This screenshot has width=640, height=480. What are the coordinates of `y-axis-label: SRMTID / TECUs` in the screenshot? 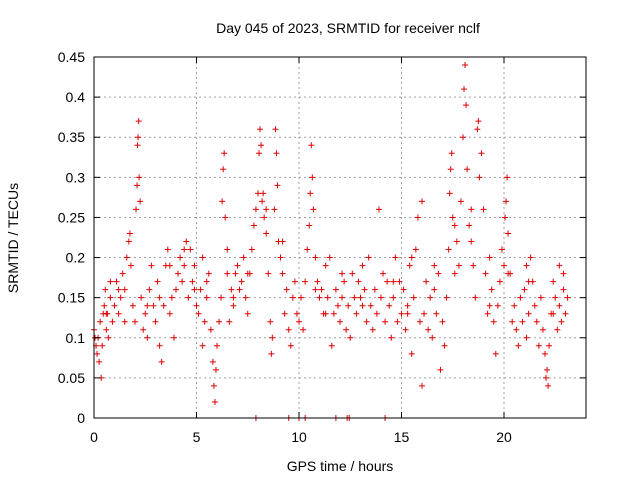 It's located at (13, 238).